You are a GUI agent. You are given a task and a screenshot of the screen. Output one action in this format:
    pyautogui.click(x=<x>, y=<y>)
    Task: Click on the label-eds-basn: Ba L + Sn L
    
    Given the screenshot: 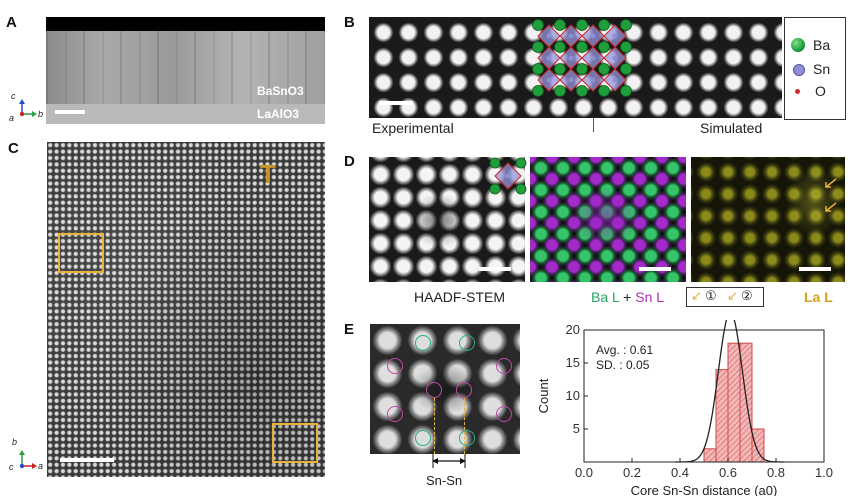 What is the action you would take?
    pyautogui.click(x=627, y=297)
    